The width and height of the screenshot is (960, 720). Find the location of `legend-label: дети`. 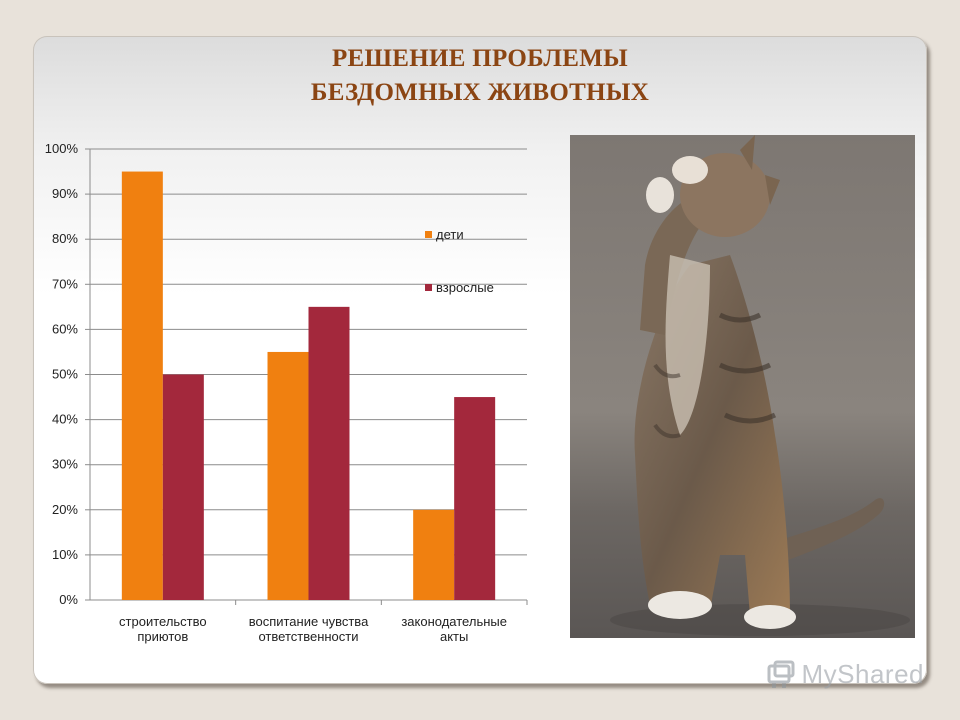

legend-label: дети is located at coordinates (450, 234).